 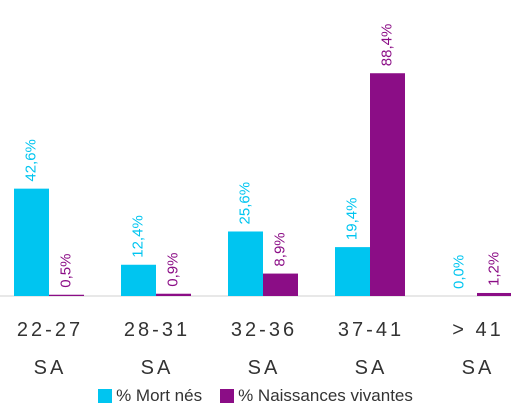 I want to click on data-label: 25,6%, so click(x=244, y=203).